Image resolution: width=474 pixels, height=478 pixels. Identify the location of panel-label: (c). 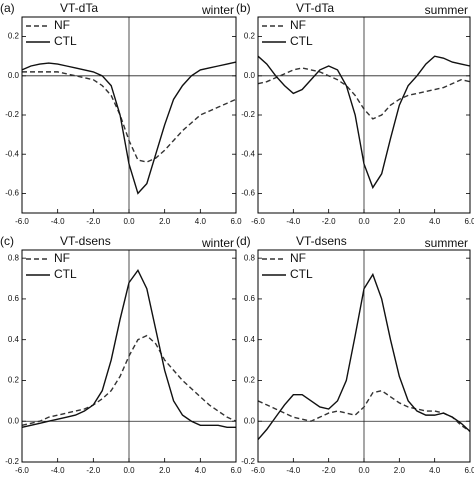
(7, 241).